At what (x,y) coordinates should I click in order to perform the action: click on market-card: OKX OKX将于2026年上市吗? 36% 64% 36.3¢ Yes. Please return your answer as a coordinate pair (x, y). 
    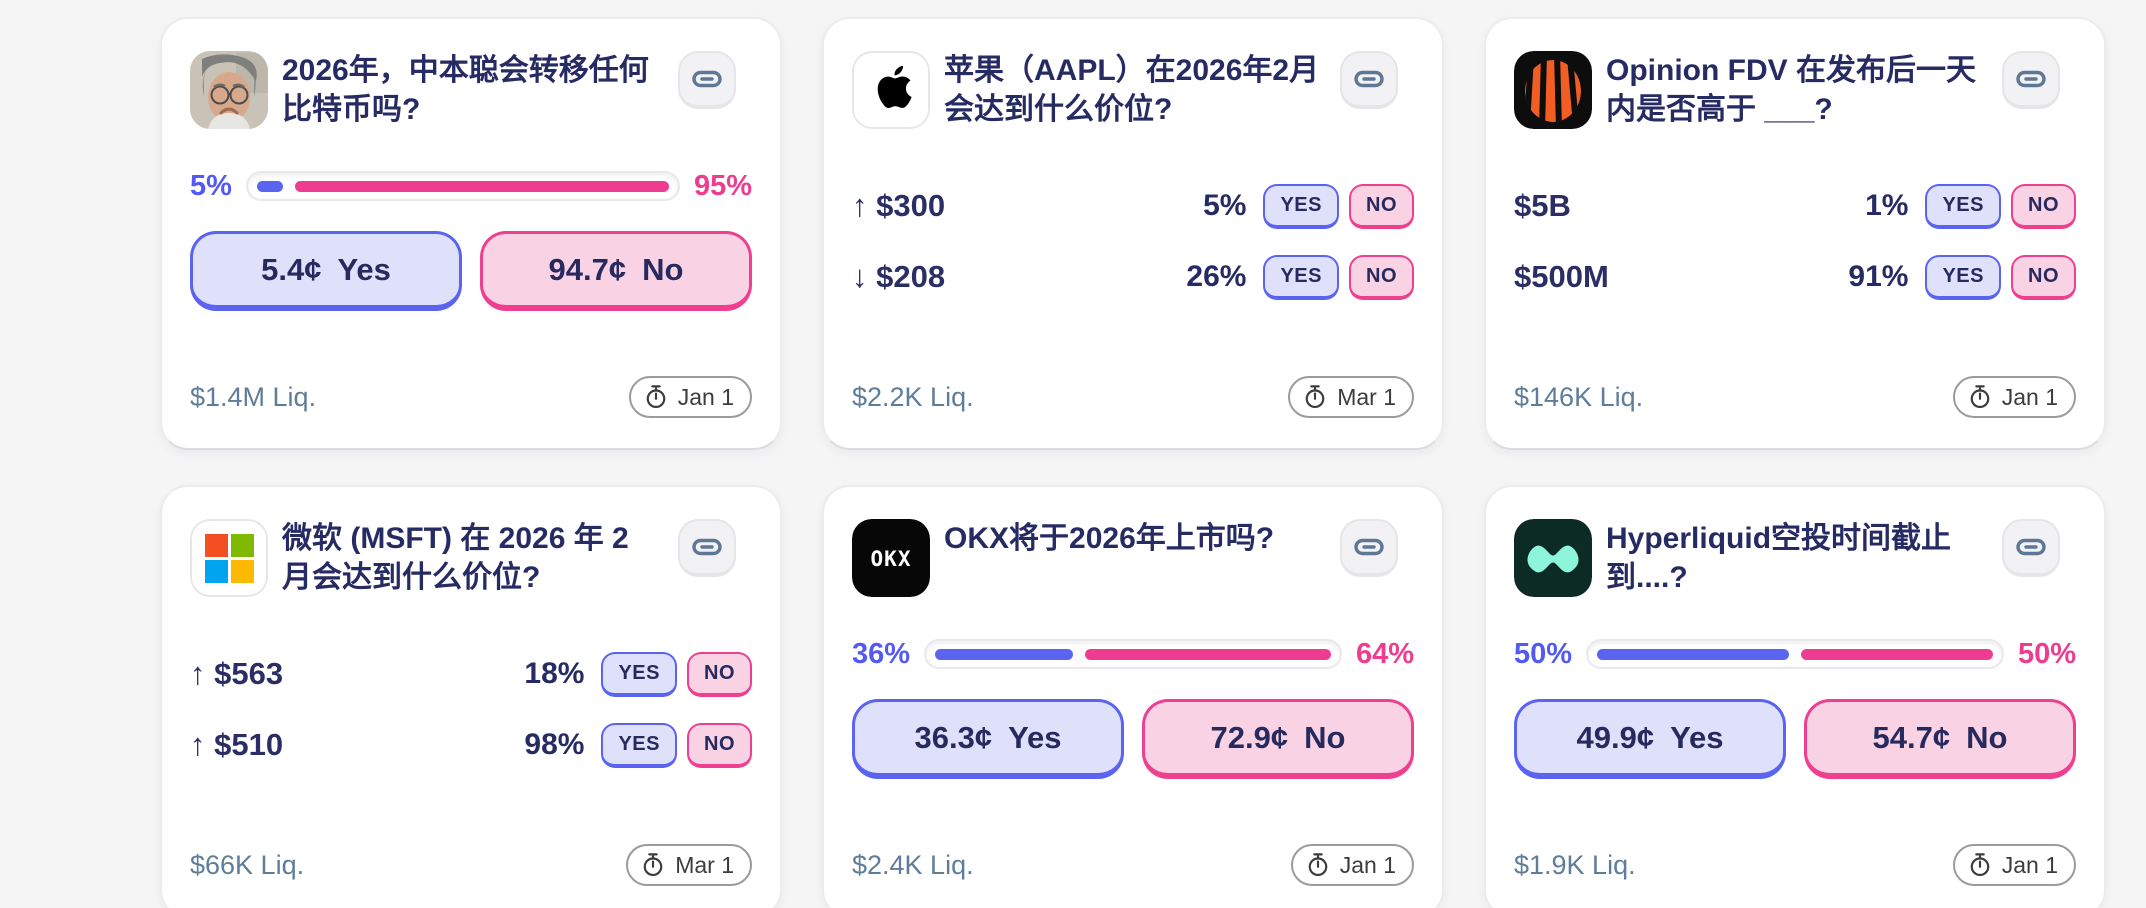
    Looking at the image, I should click on (1133, 696).